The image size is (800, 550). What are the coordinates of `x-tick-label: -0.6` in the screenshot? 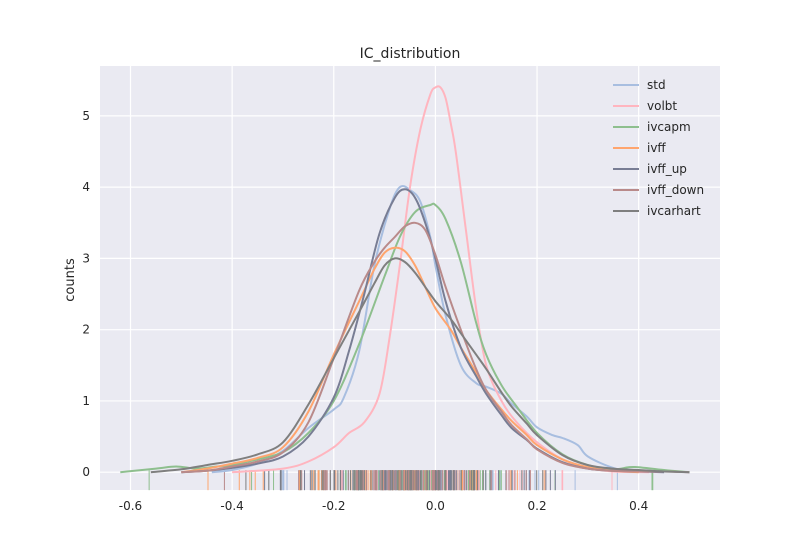 It's located at (130, 506).